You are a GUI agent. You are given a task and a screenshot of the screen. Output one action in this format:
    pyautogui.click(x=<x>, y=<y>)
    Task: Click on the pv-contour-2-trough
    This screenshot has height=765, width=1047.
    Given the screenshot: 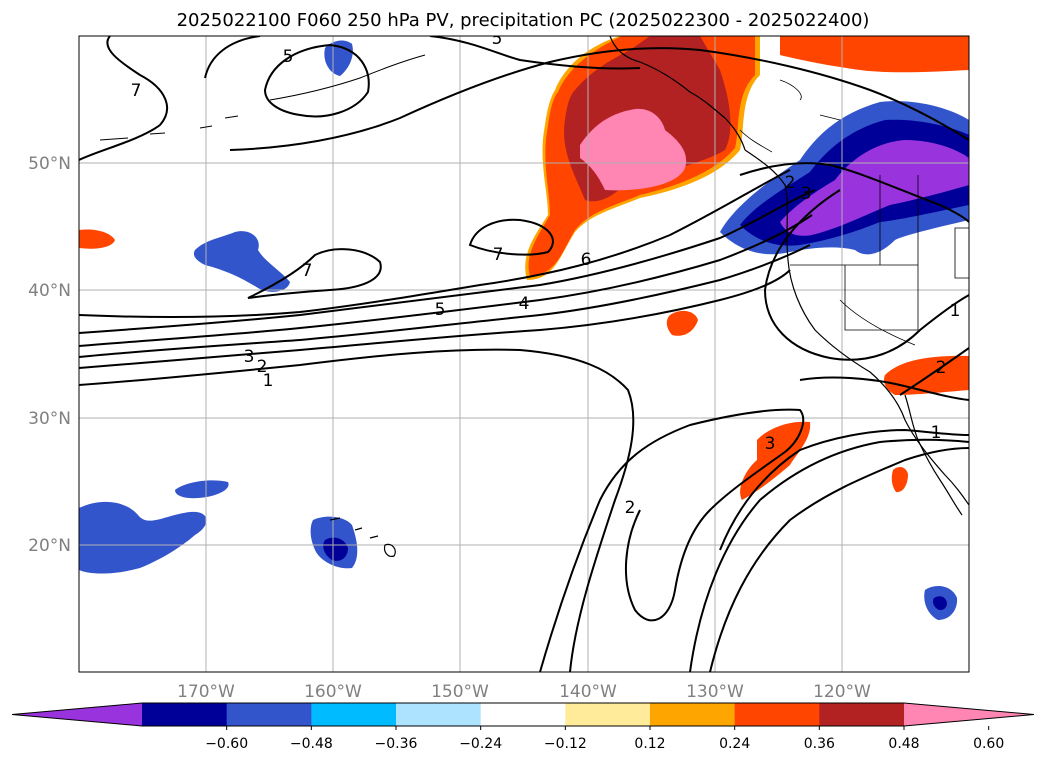 What is the action you would take?
    pyautogui.click(x=672, y=540)
    